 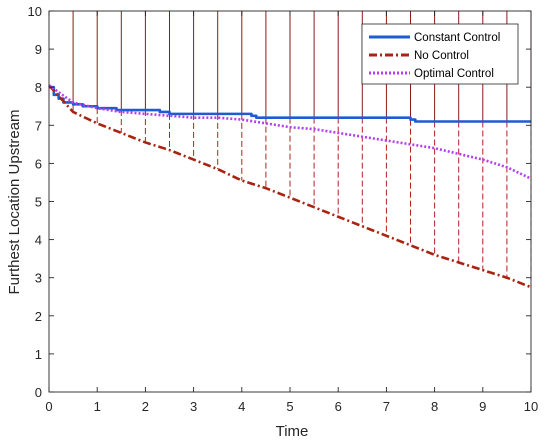 I want to click on x-tick-label: 6, so click(x=338, y=406).